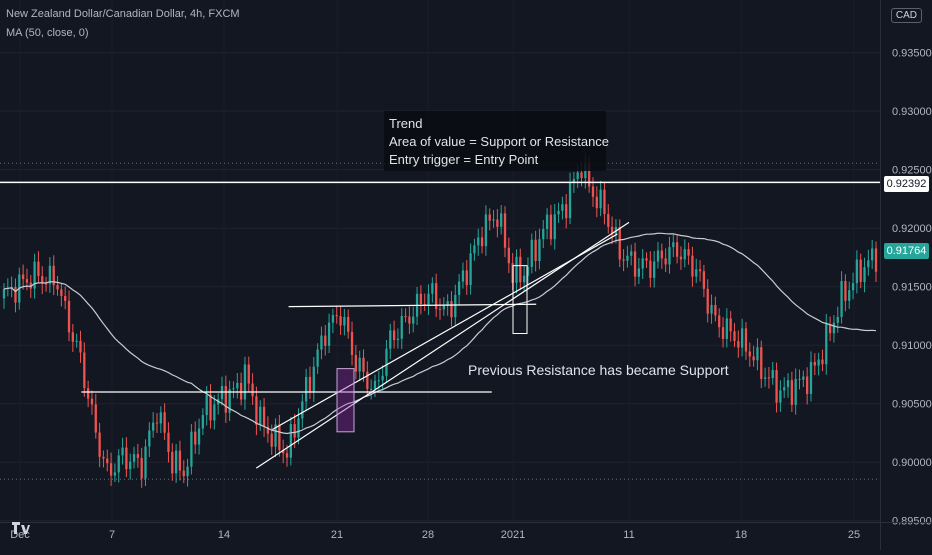 This screenshot has width=932, height=555. Describe the element at coordinates (912, 112) in the screenshot. I see `y-tick-label: 0.93000` at that location.